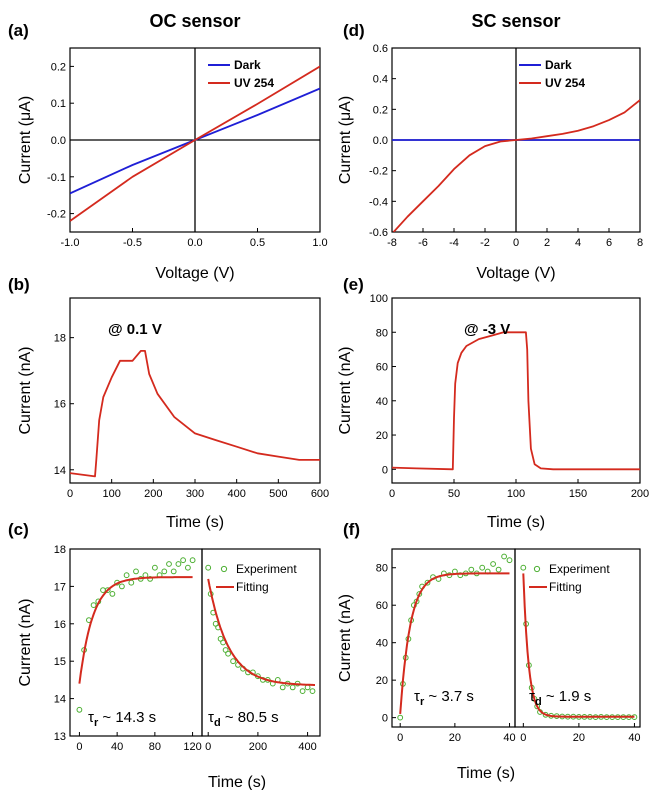 This screenshot has height=790, width=665. I want to click on panel-label: (f), so click(351, 529).